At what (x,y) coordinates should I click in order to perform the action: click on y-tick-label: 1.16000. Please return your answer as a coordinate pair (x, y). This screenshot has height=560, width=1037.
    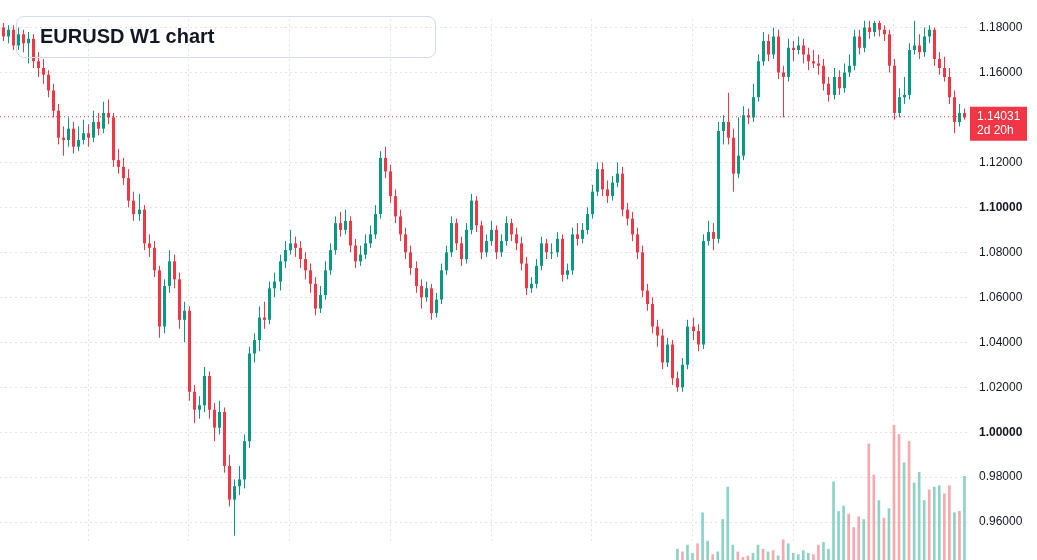
    Looking at the image, I should click on (1001, 71).